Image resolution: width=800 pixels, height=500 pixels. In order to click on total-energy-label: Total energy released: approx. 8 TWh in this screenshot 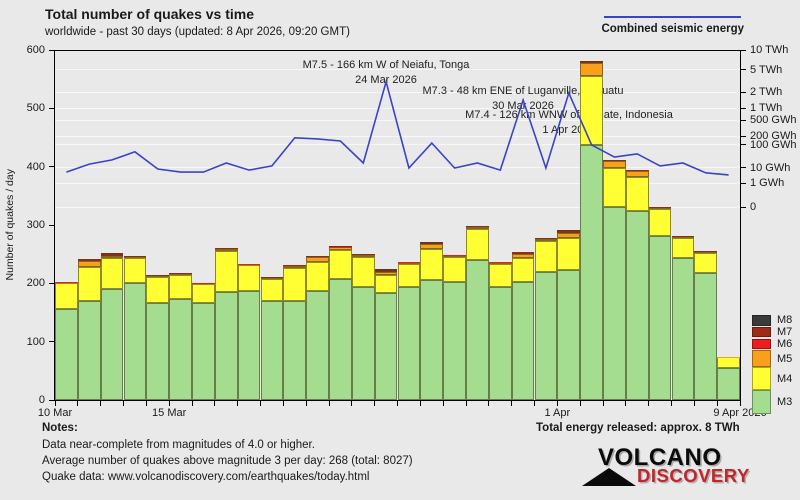, I will do `click(638, 428)`.